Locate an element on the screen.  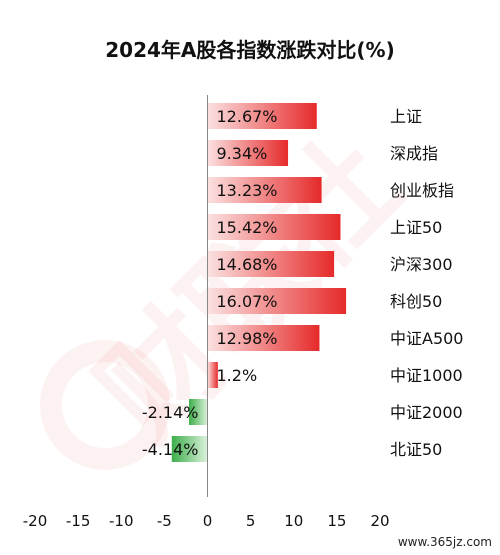
x-tick-label: -5 is located at coordinates (164, 521).